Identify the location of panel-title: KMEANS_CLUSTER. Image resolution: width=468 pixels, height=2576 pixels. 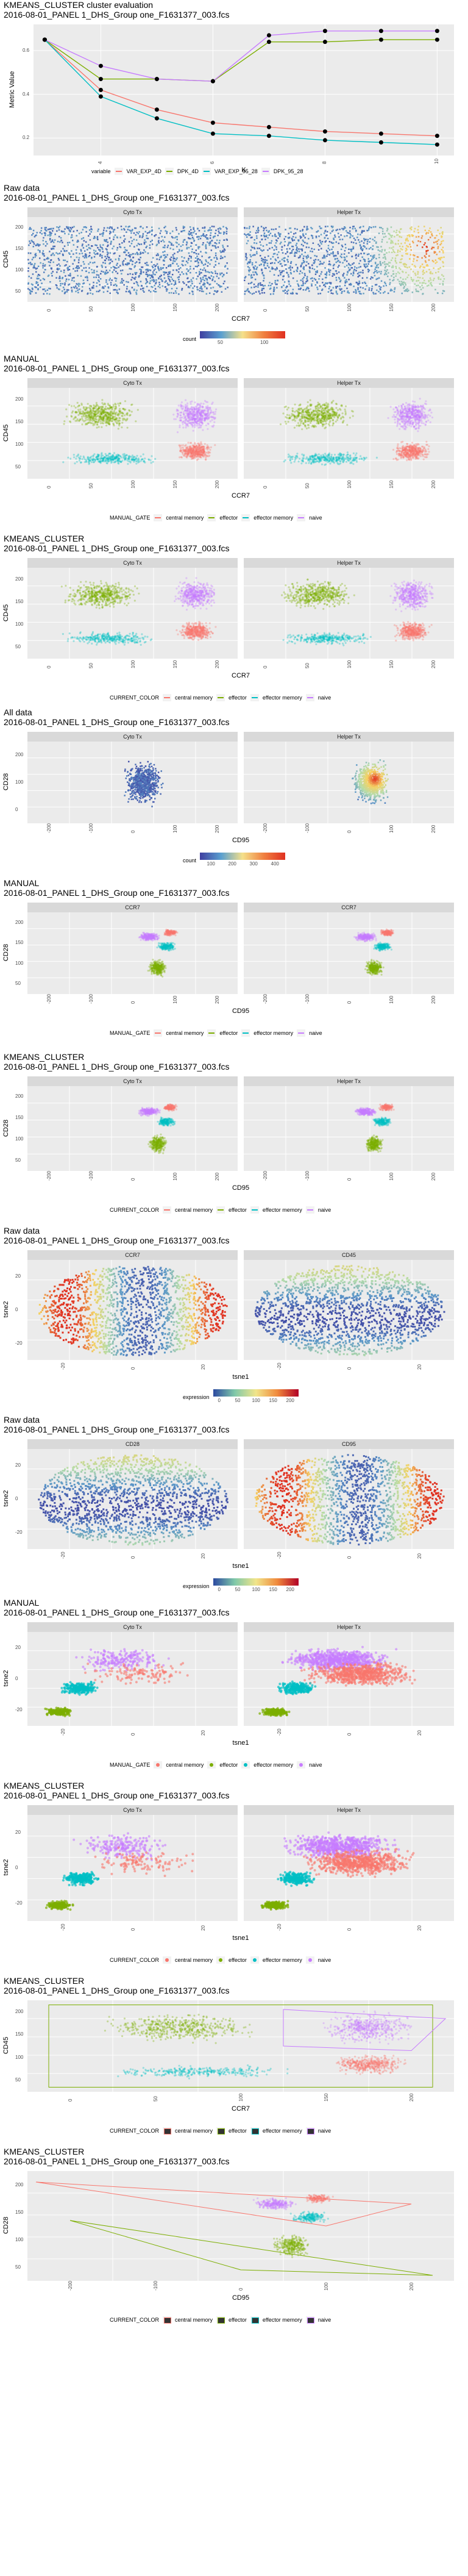
(44, 538).